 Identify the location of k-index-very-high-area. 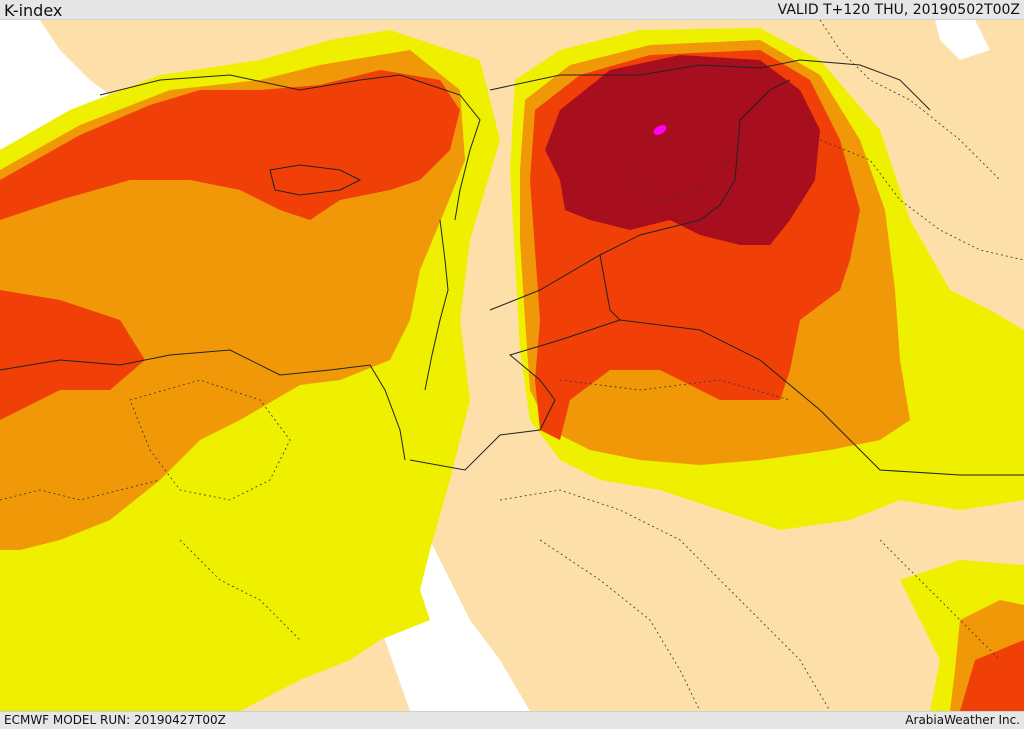
(682, 150).